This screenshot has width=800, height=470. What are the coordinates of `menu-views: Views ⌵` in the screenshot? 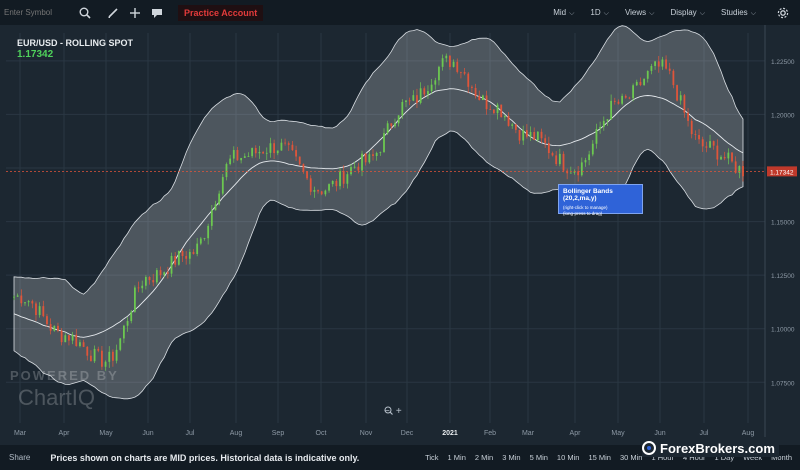 It's located at (639, 12).